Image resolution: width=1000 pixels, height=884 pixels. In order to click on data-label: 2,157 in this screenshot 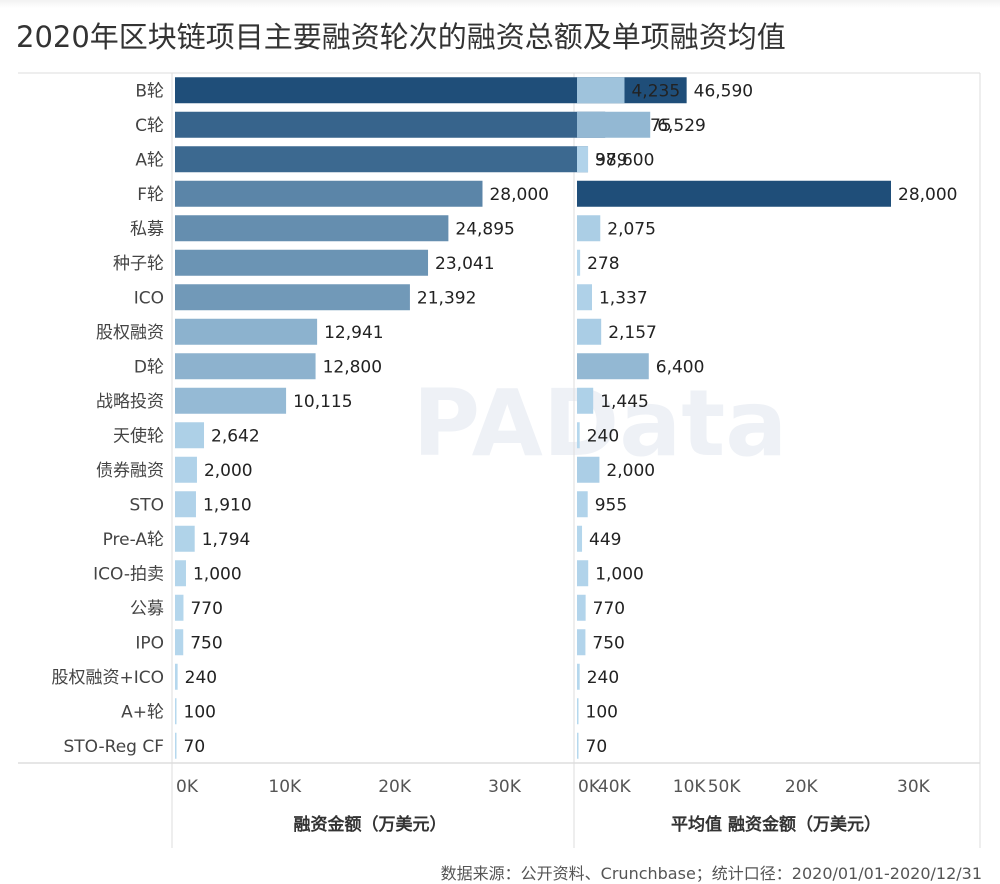, I will do `click(632, 333)`.